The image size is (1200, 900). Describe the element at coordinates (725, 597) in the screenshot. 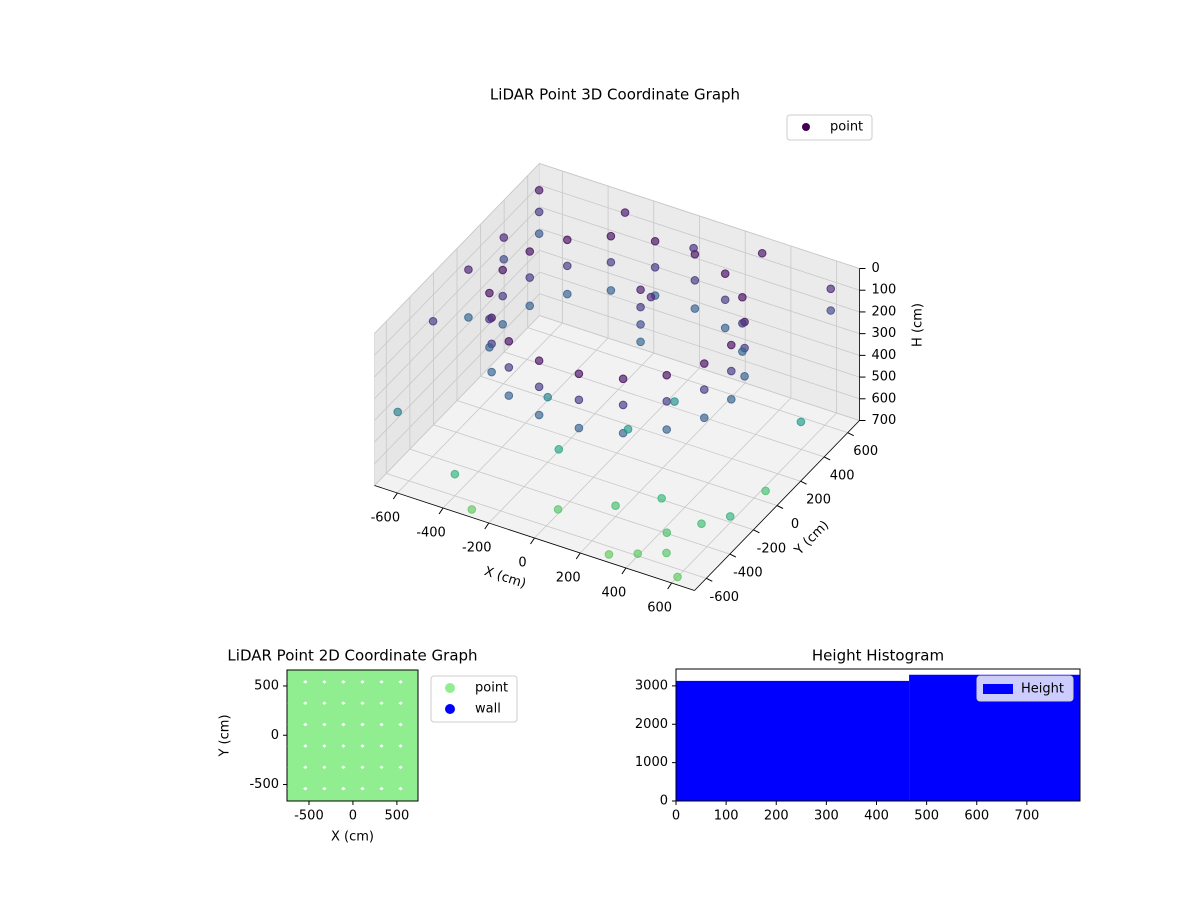

I see `y-tick-label: -600` at that location.